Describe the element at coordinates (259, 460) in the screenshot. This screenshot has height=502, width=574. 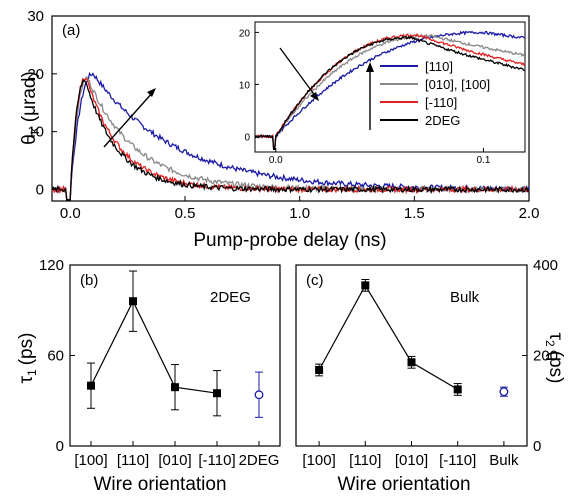
I see `x-tick-label: 2DEG` at that location.